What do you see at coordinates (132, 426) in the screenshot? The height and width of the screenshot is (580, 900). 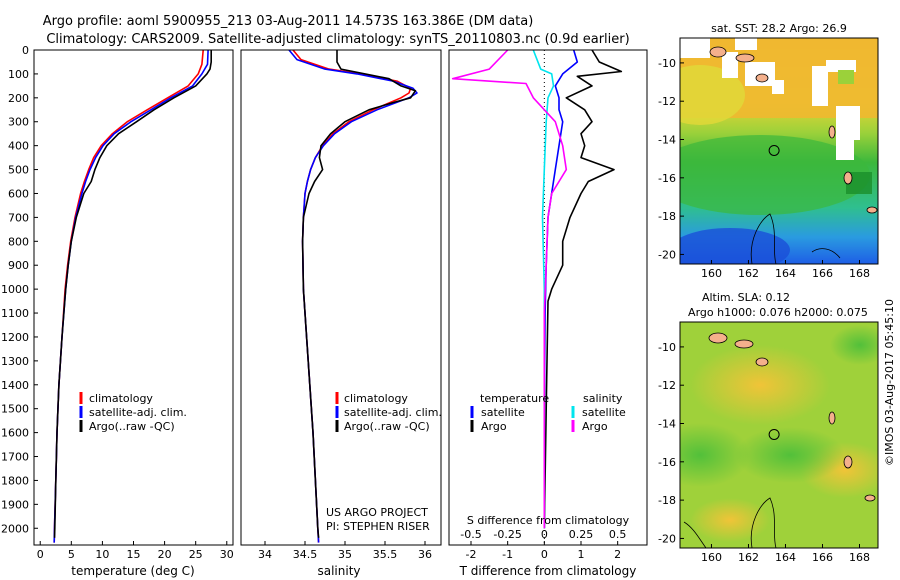 I see `legend-argo: Argo(..raw -QC)` at bounding box center [132, 426].